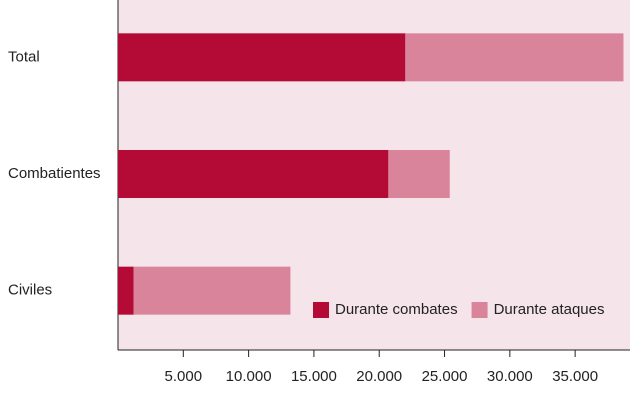 The width and height of the screenshot is (630, 403). I want to click on x-tick-label: 15.000, so click(314, 376).